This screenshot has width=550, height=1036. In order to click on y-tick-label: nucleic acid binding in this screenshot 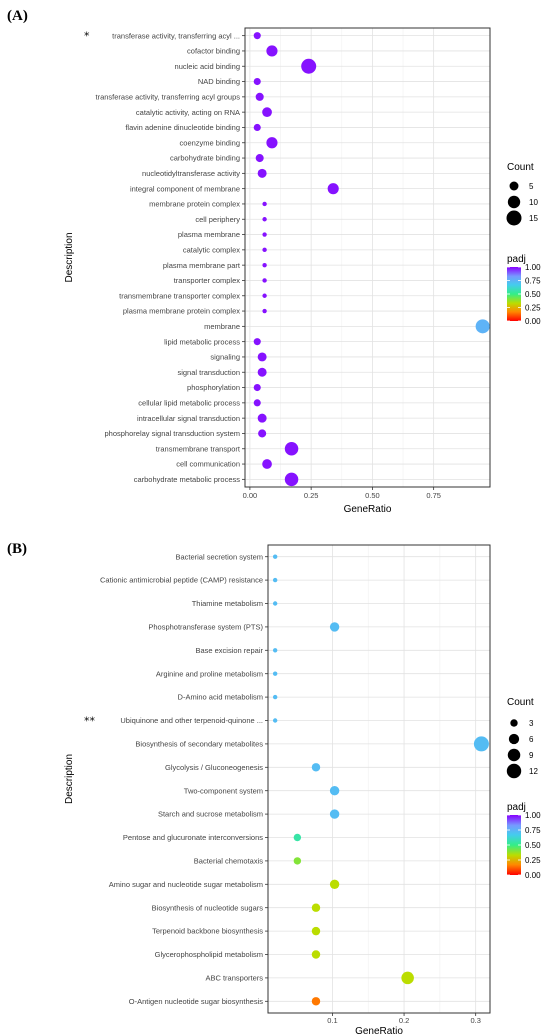, I will do `click(207, 66)`.